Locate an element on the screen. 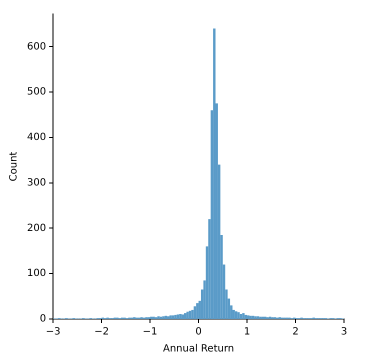 The image size is (368, 361). x-tick-label: 3 is located at coordinates (344, 332).